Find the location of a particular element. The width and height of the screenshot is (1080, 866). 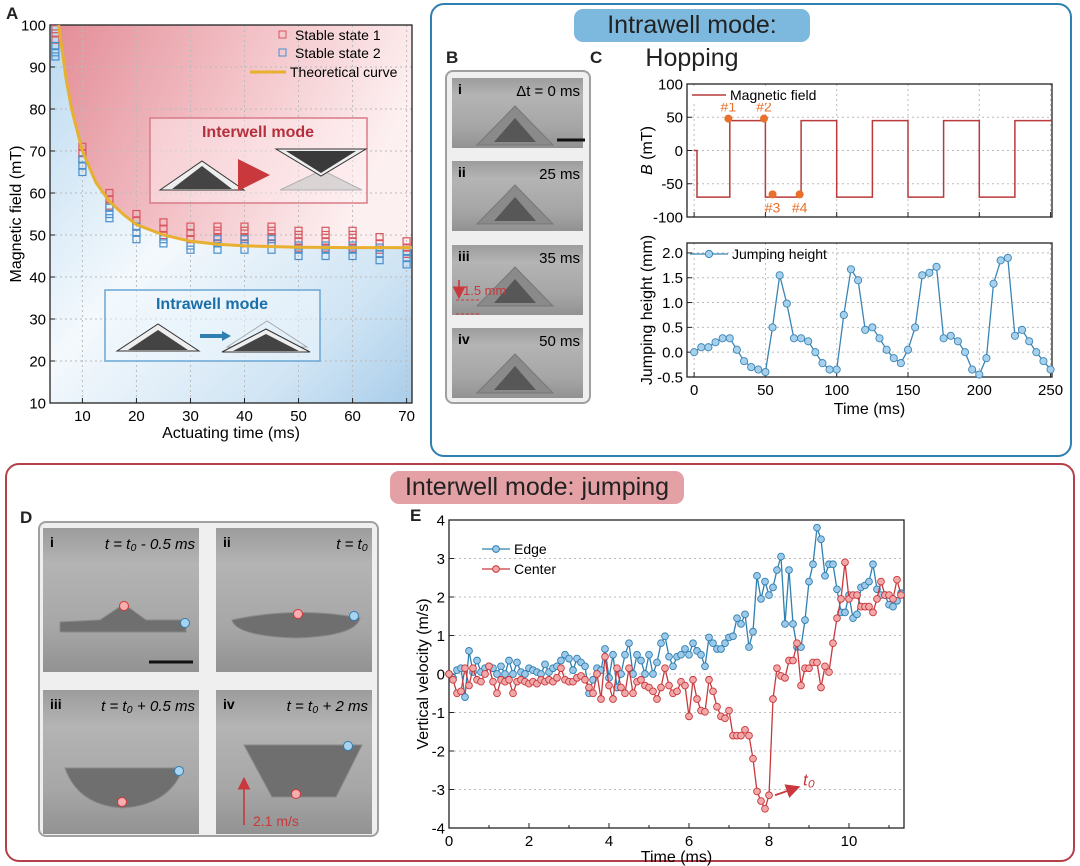

x-axis-label: Actuating time (ms) is located at coordinates (231, 433).